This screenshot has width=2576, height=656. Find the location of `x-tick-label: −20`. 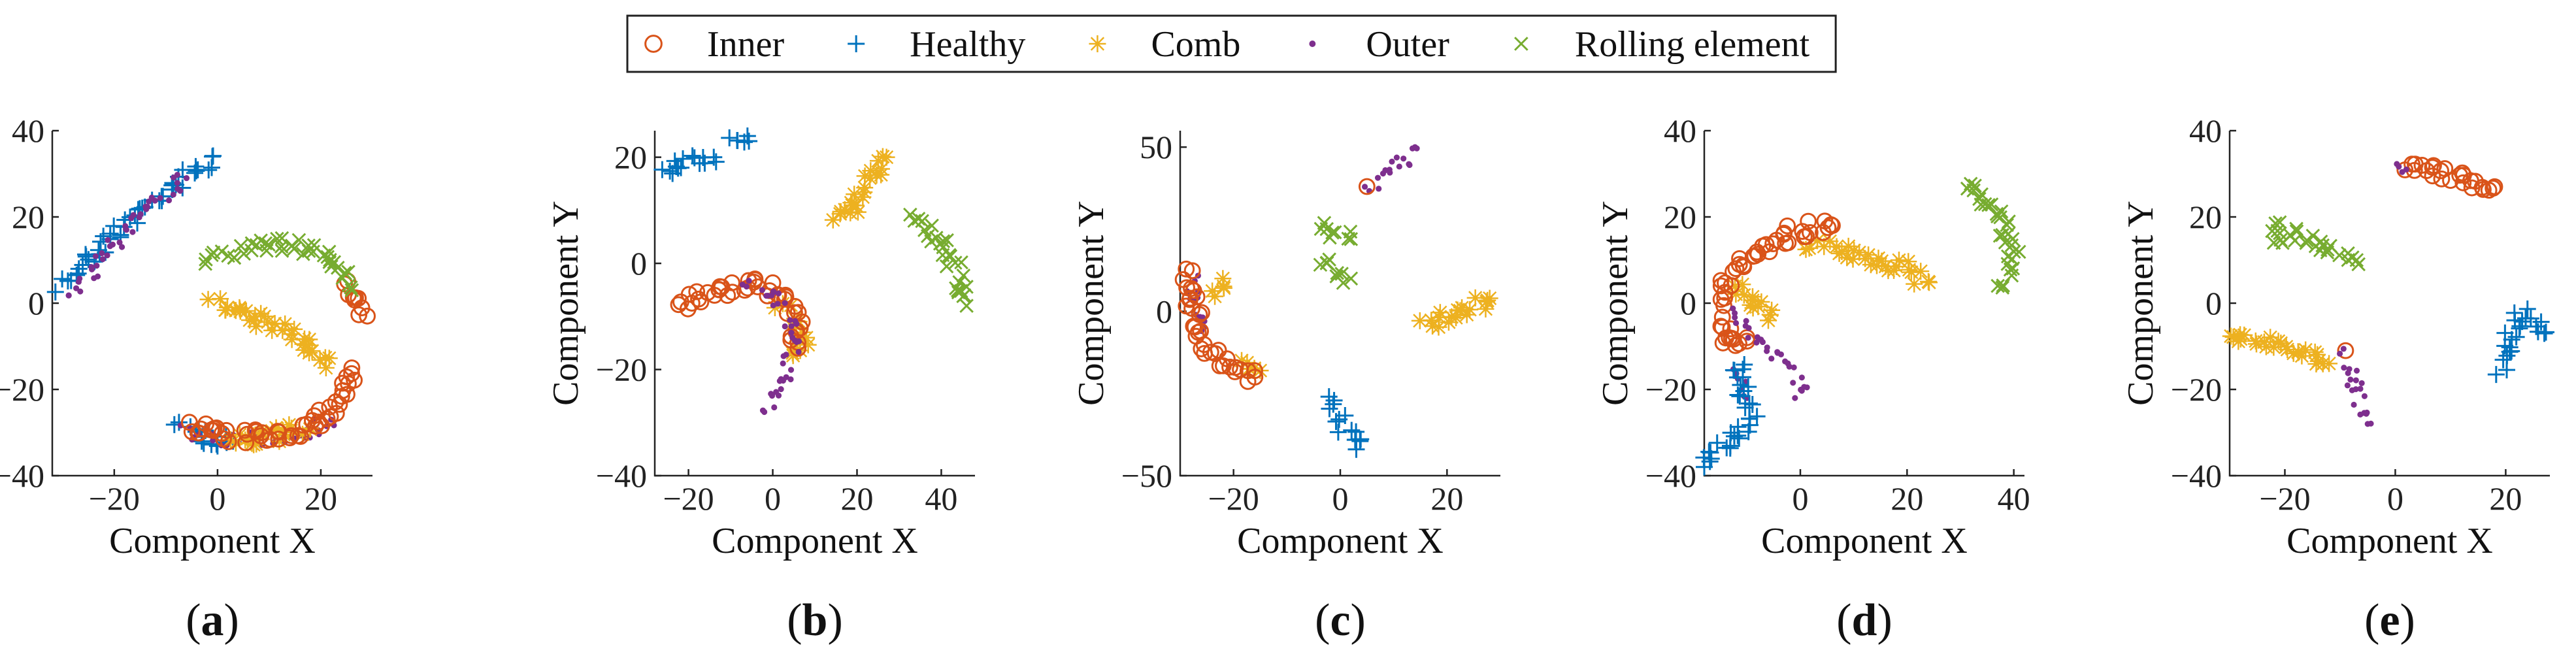

x-tick-label: −20 is located at coordinates (1233, 498).